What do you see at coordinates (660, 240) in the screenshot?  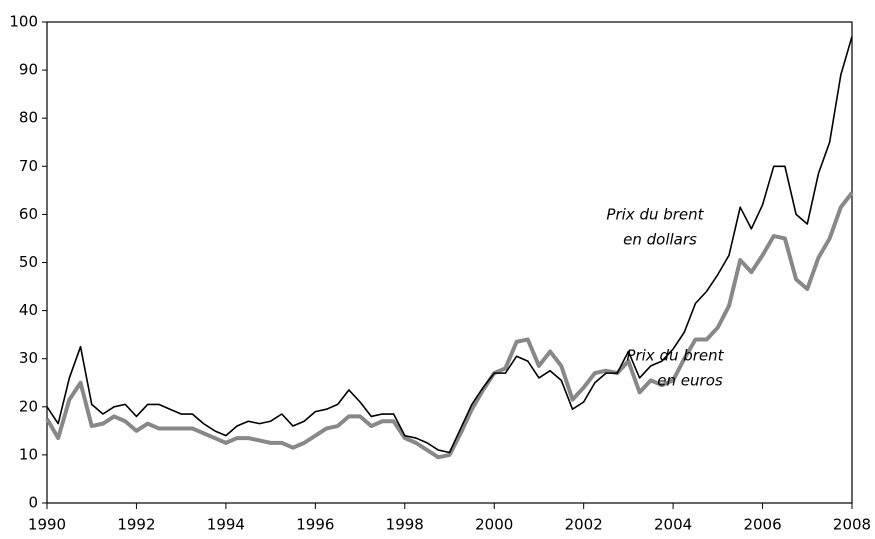 I see `annotation: en dollars` at bounding box center [660, 240].